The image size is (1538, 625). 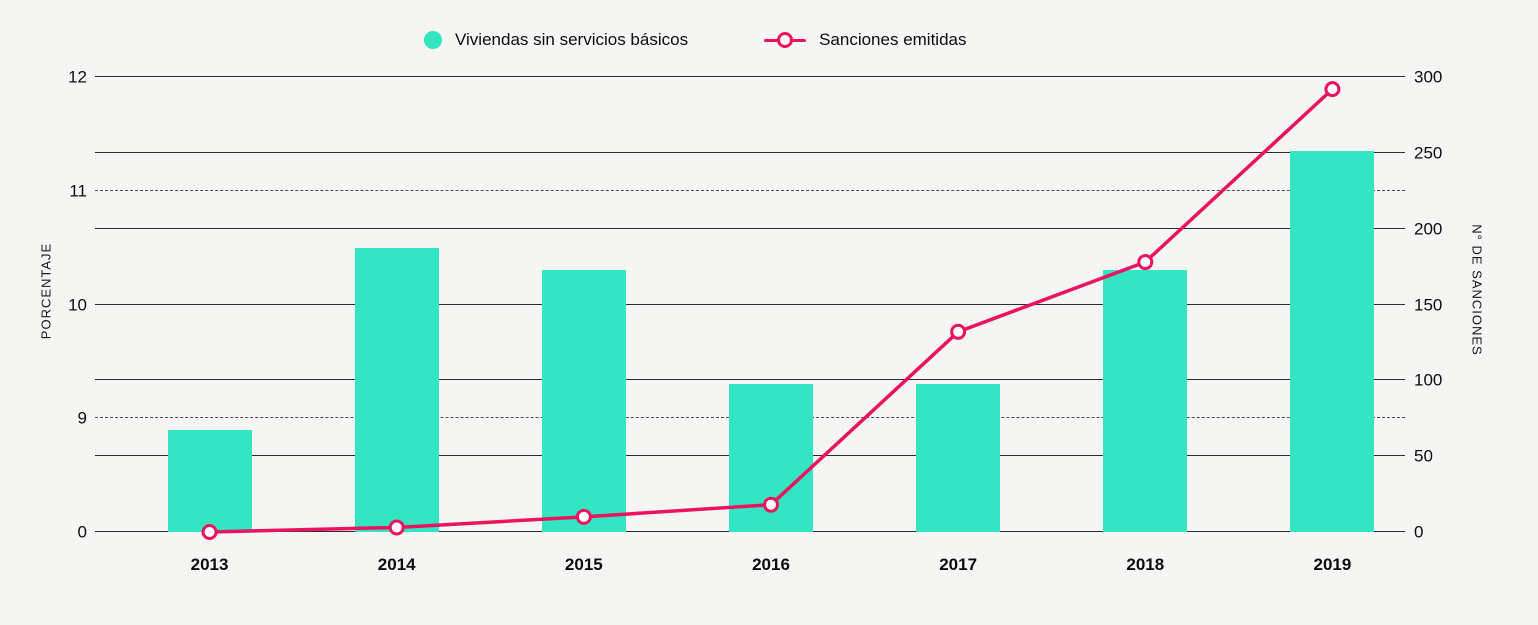 What do you see at coordinates (77, 304) in the screenshot?
I see `left-axis-tick-10: 10` at bounding box center [77, 304].